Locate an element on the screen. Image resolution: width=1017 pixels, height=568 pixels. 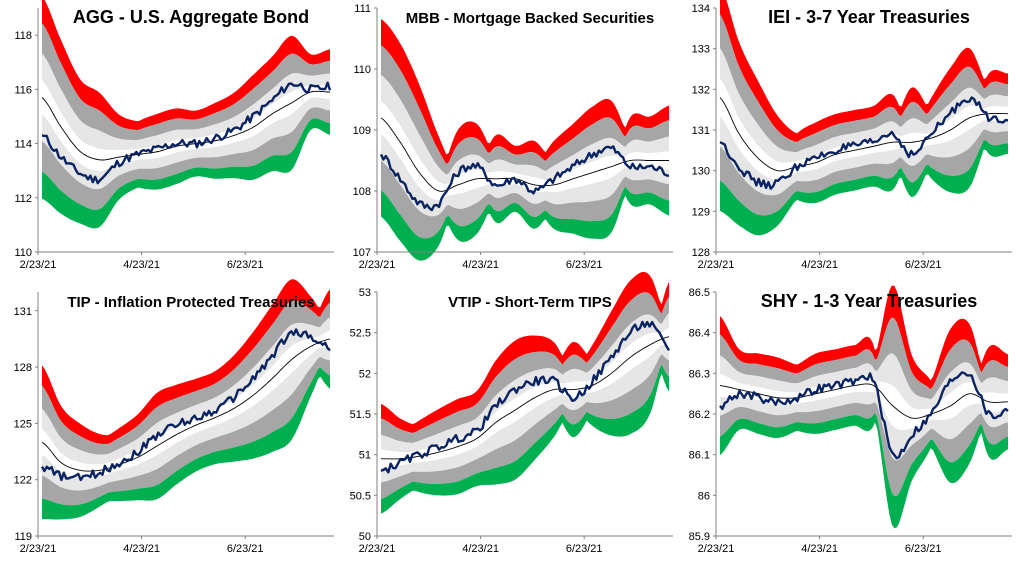
chart-title: MBB - Mortgage Backed Securities is located at coordinates (530, 18).